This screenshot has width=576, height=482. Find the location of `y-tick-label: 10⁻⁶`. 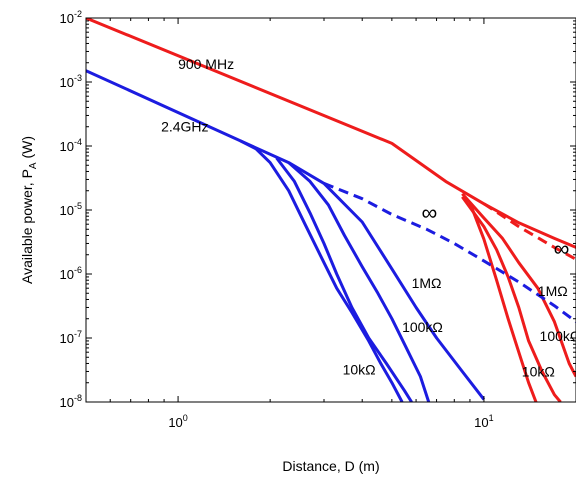

y-tick-label: 10⁻⁶ is located at coordinates (71, 273).